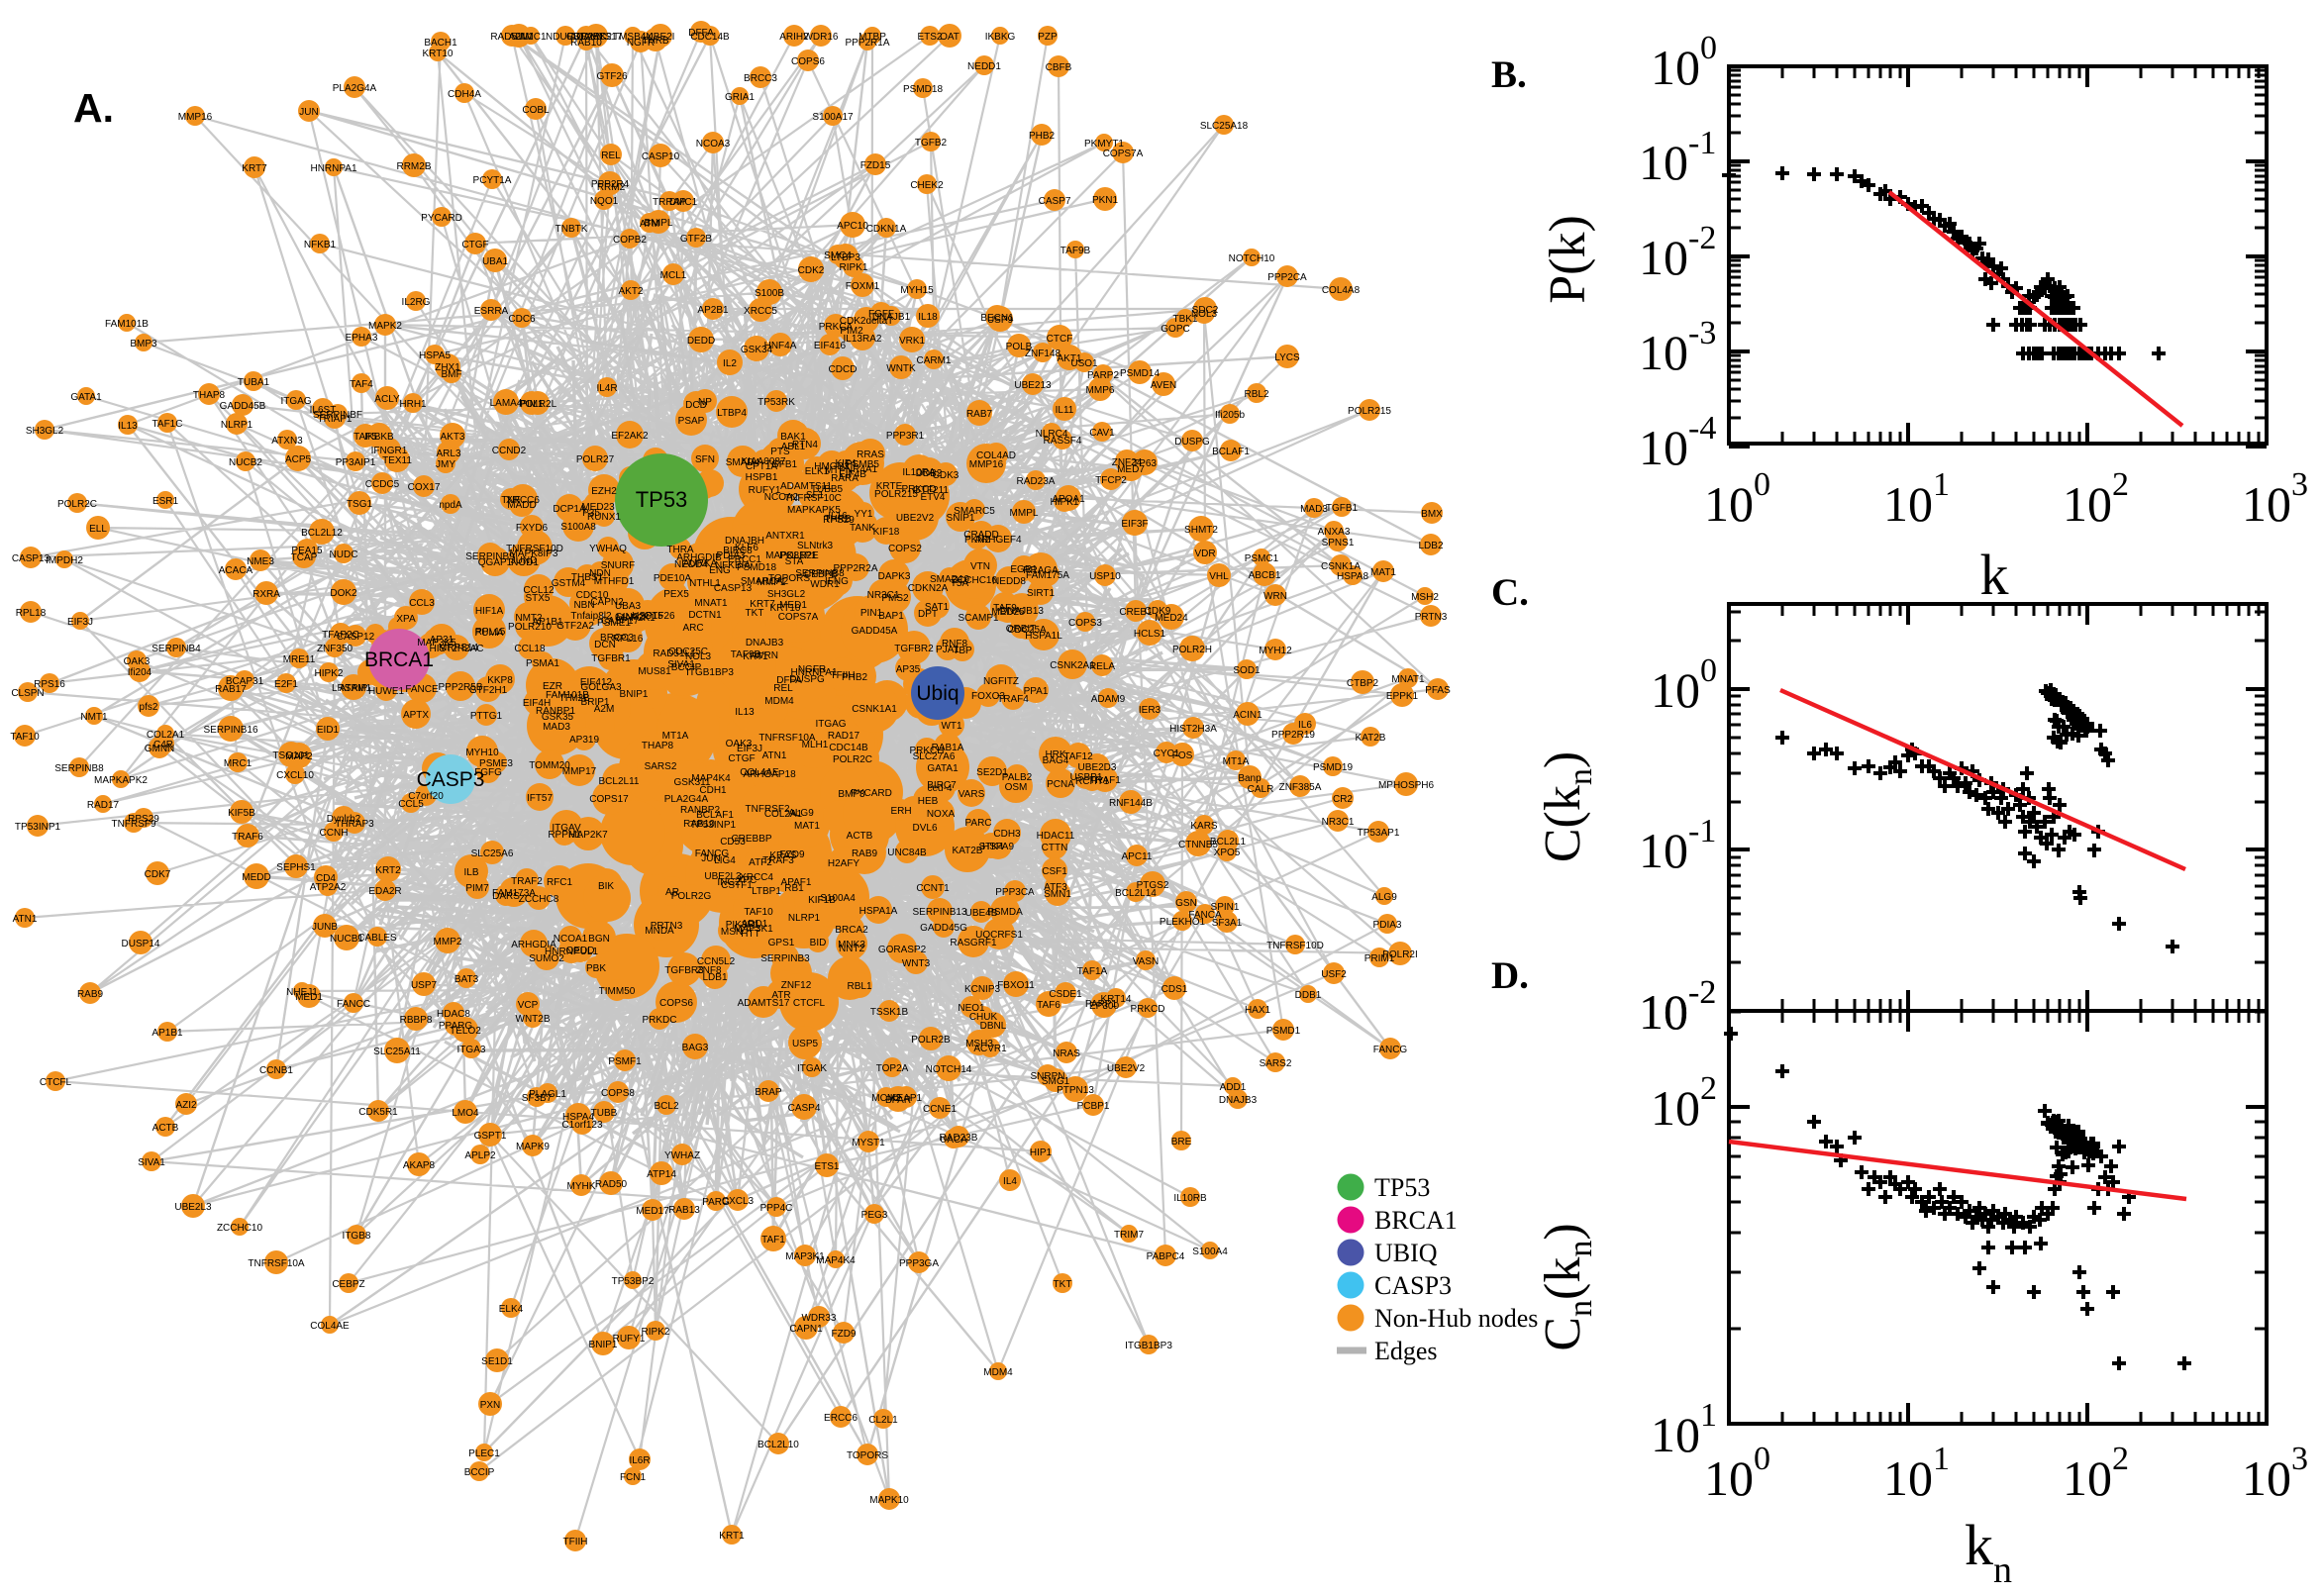  Describe the element at coordinates (807, 827) in the screenshot. I see `svg-text: MAT1` at that location.